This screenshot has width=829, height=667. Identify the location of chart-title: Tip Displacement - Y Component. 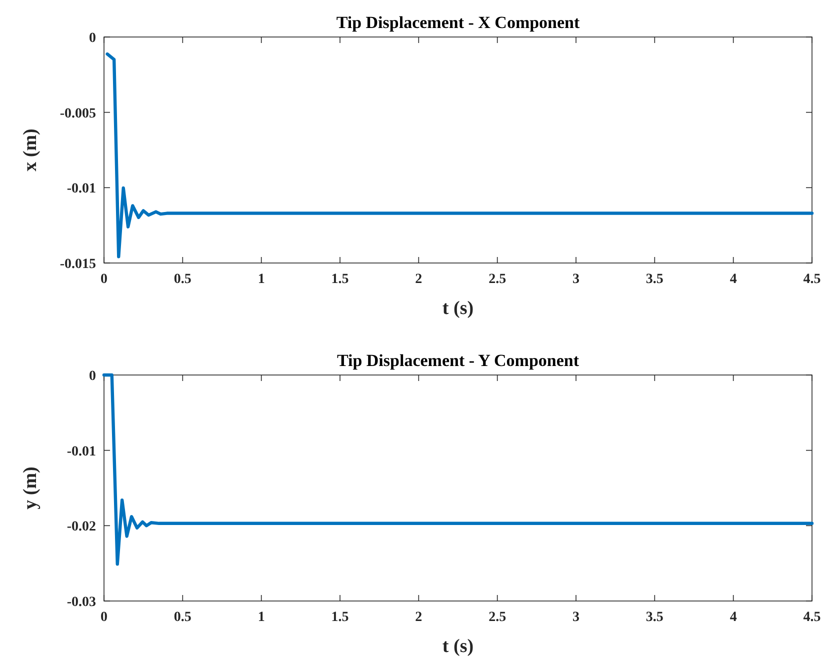
(458, 360).